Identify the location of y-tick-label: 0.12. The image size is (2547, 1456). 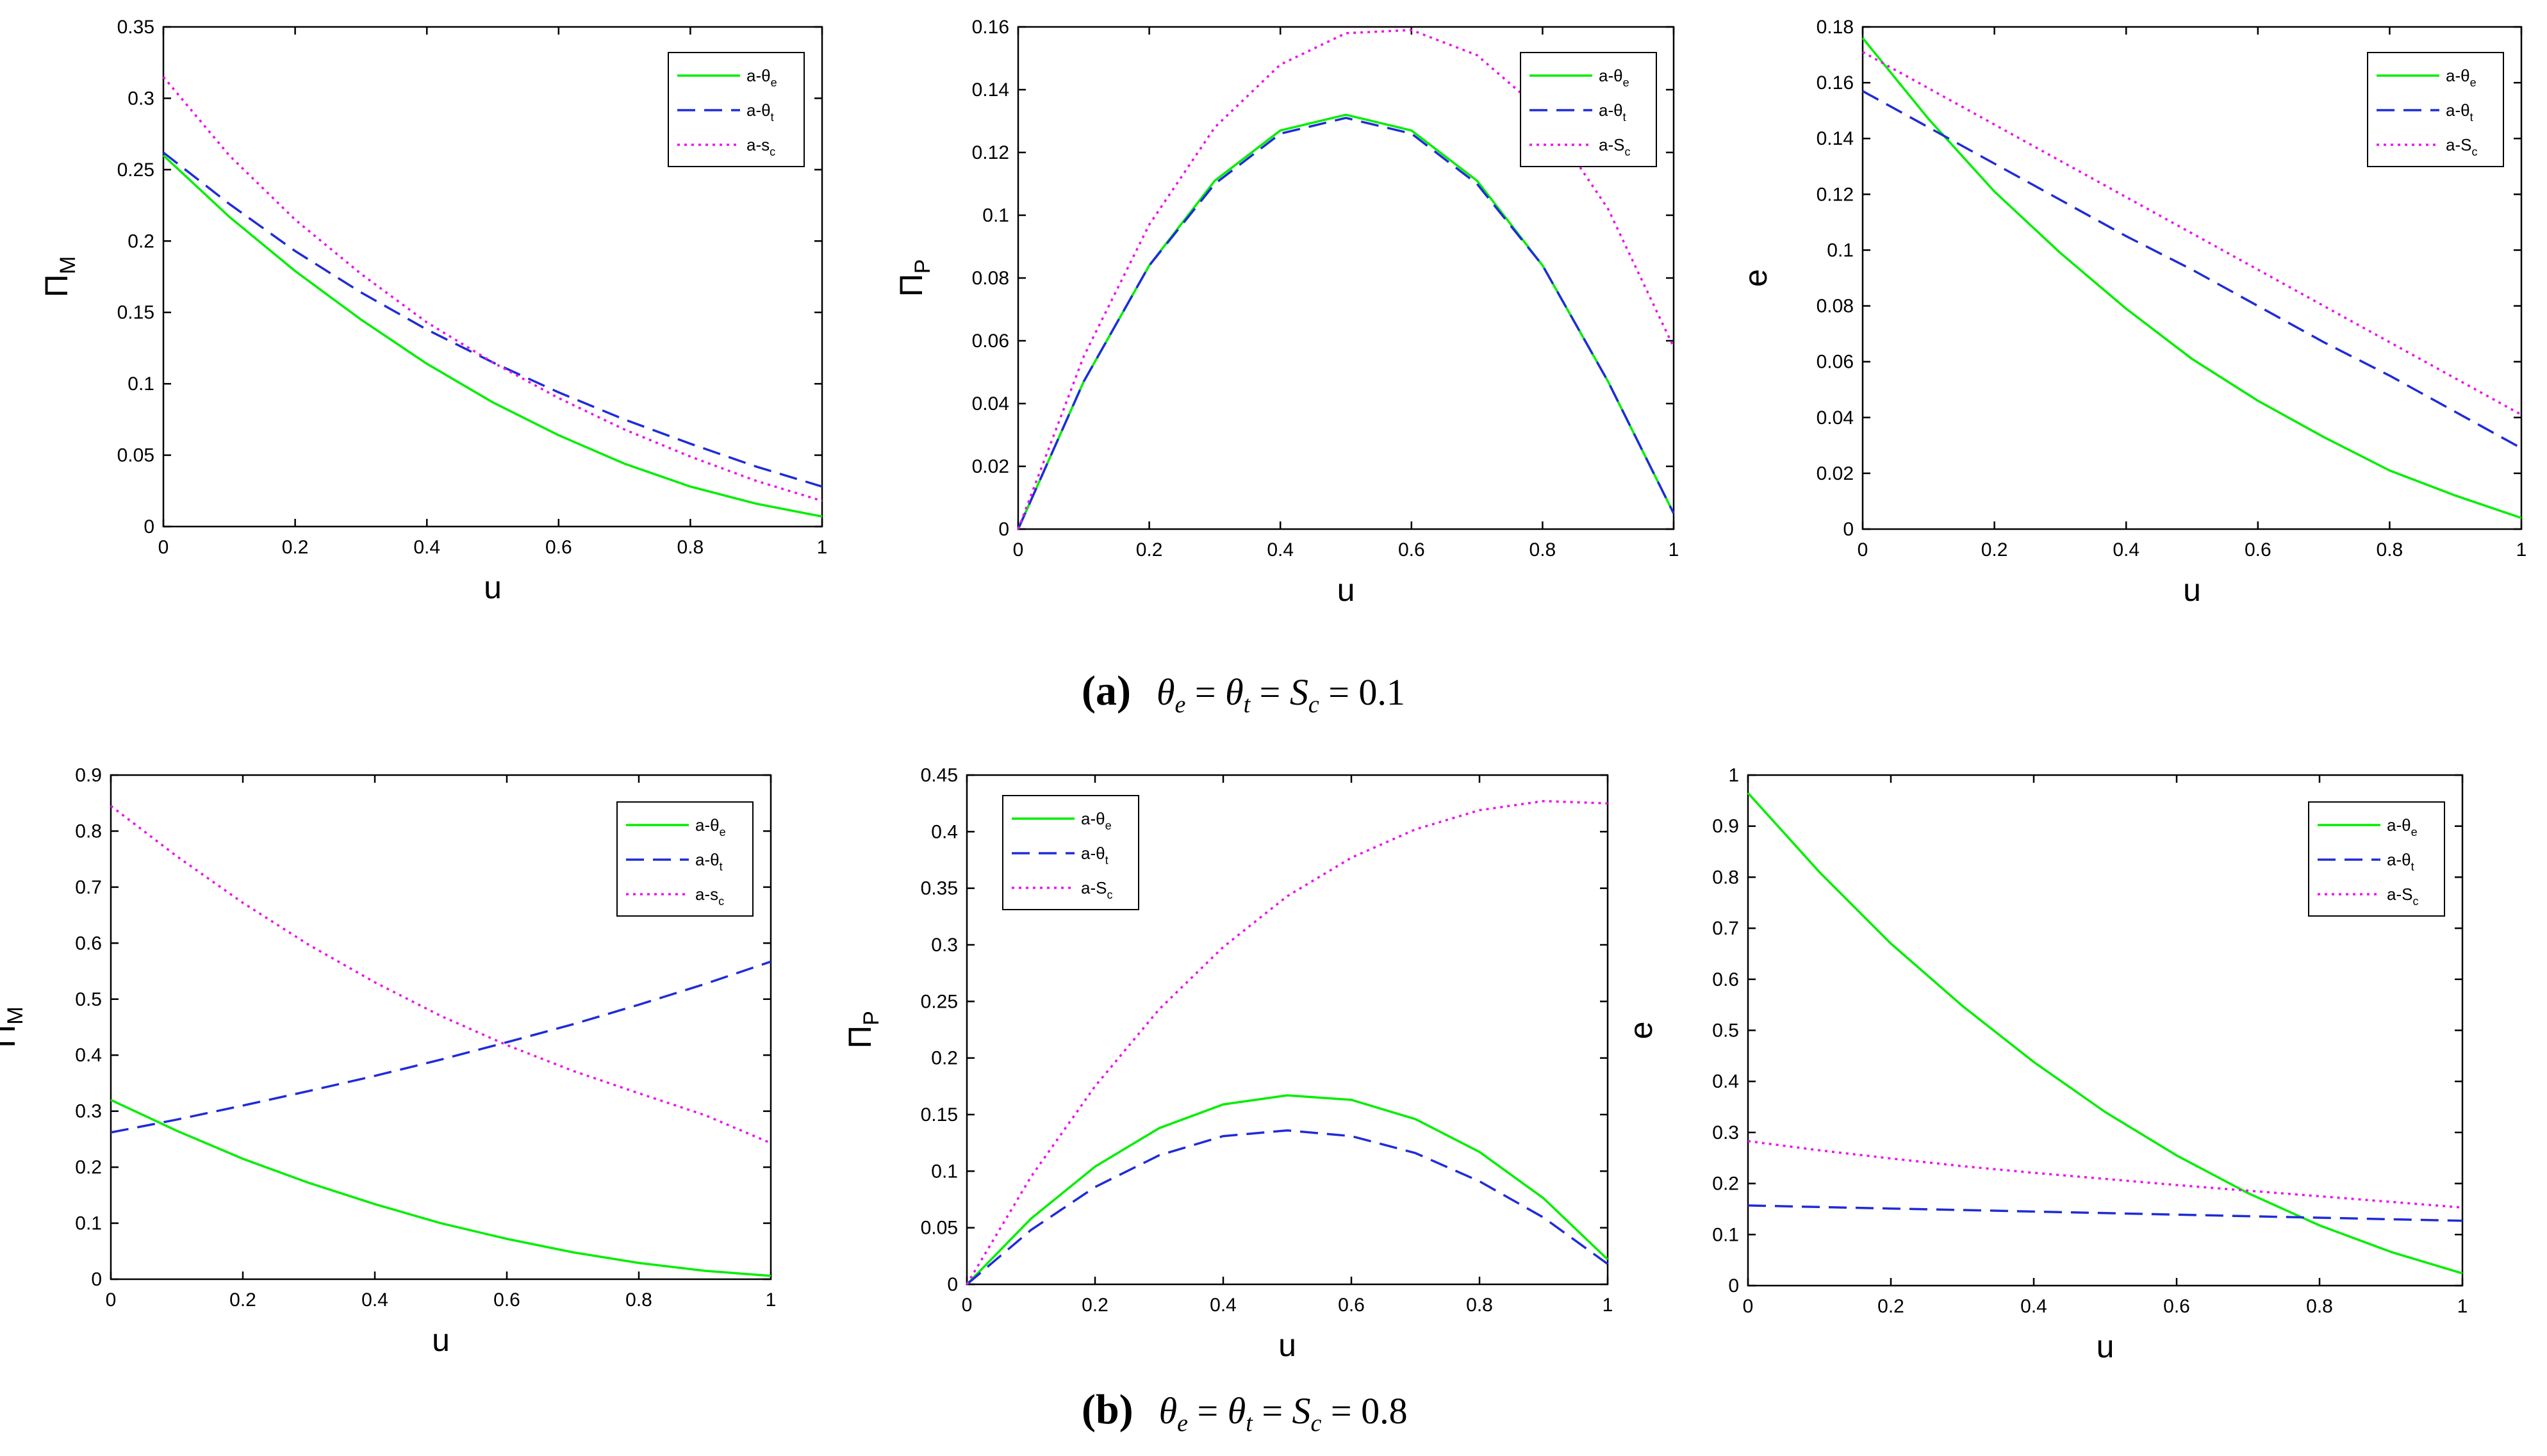
(1835, 195).